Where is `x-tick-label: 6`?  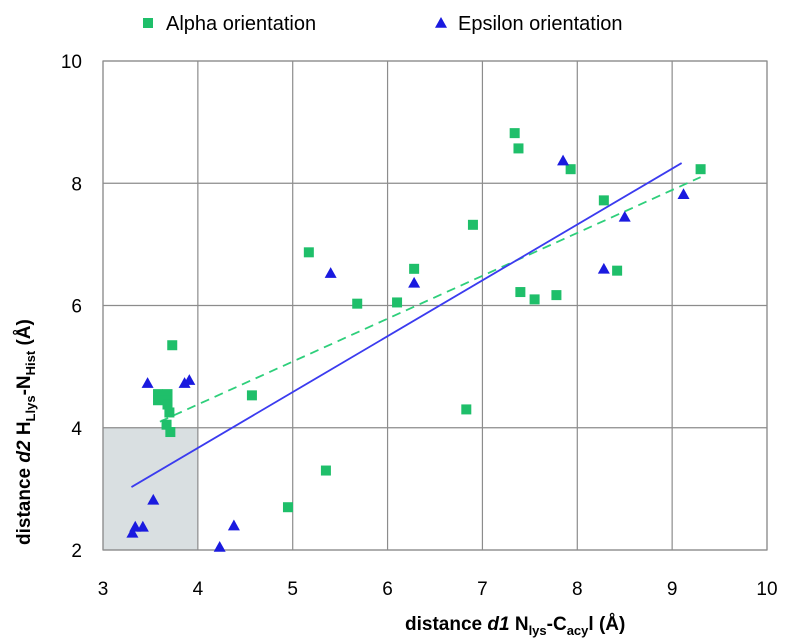
x-tick-label: 6 is located at coordinates (387, 589).